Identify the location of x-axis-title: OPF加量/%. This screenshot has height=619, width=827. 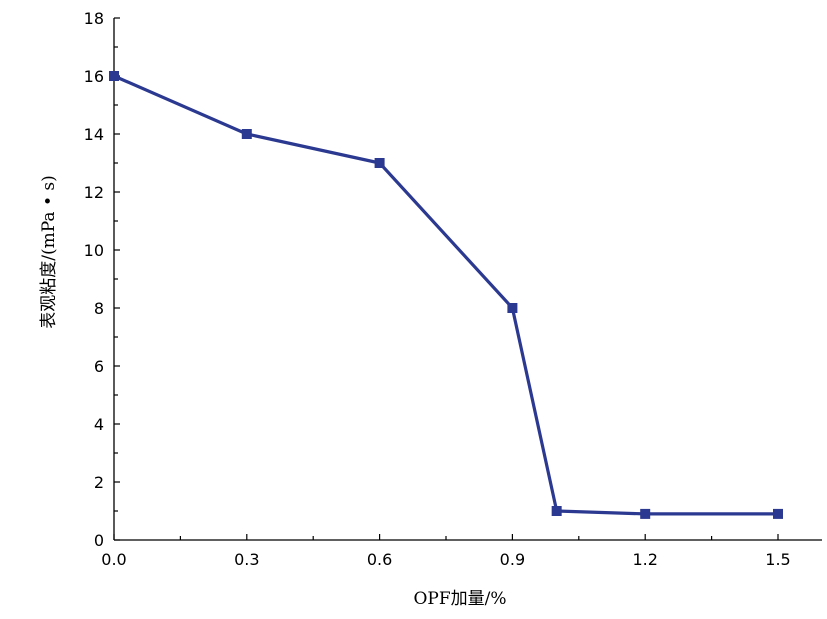
(459, 599).